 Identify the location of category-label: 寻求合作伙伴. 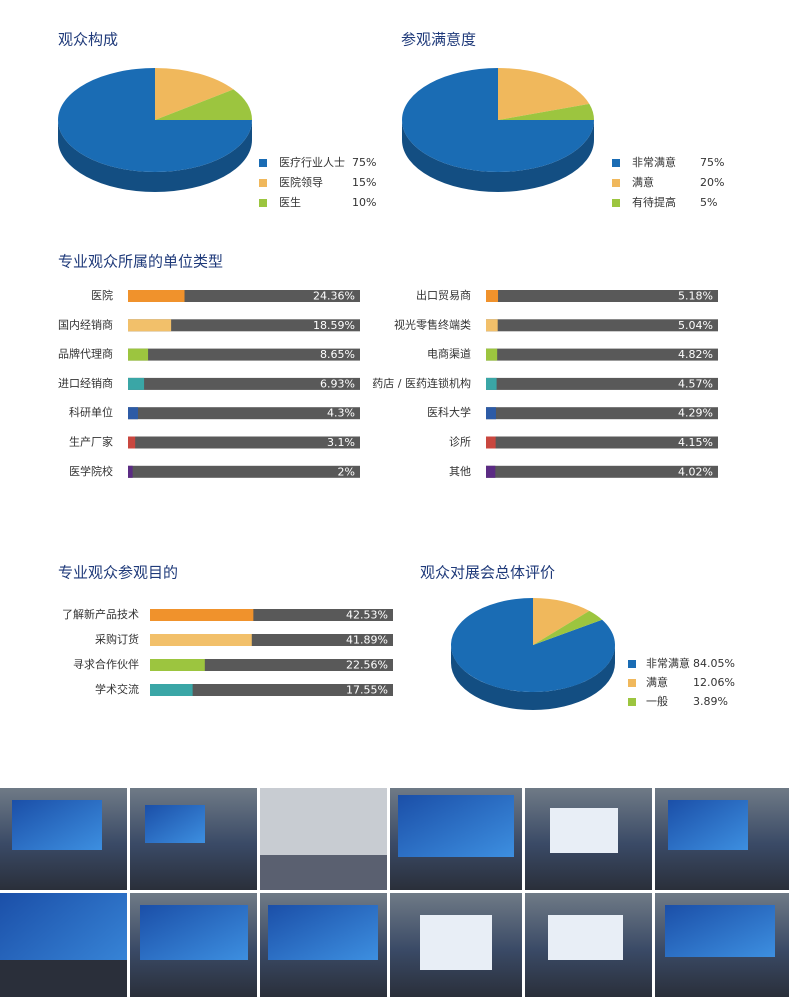
(106, 664).